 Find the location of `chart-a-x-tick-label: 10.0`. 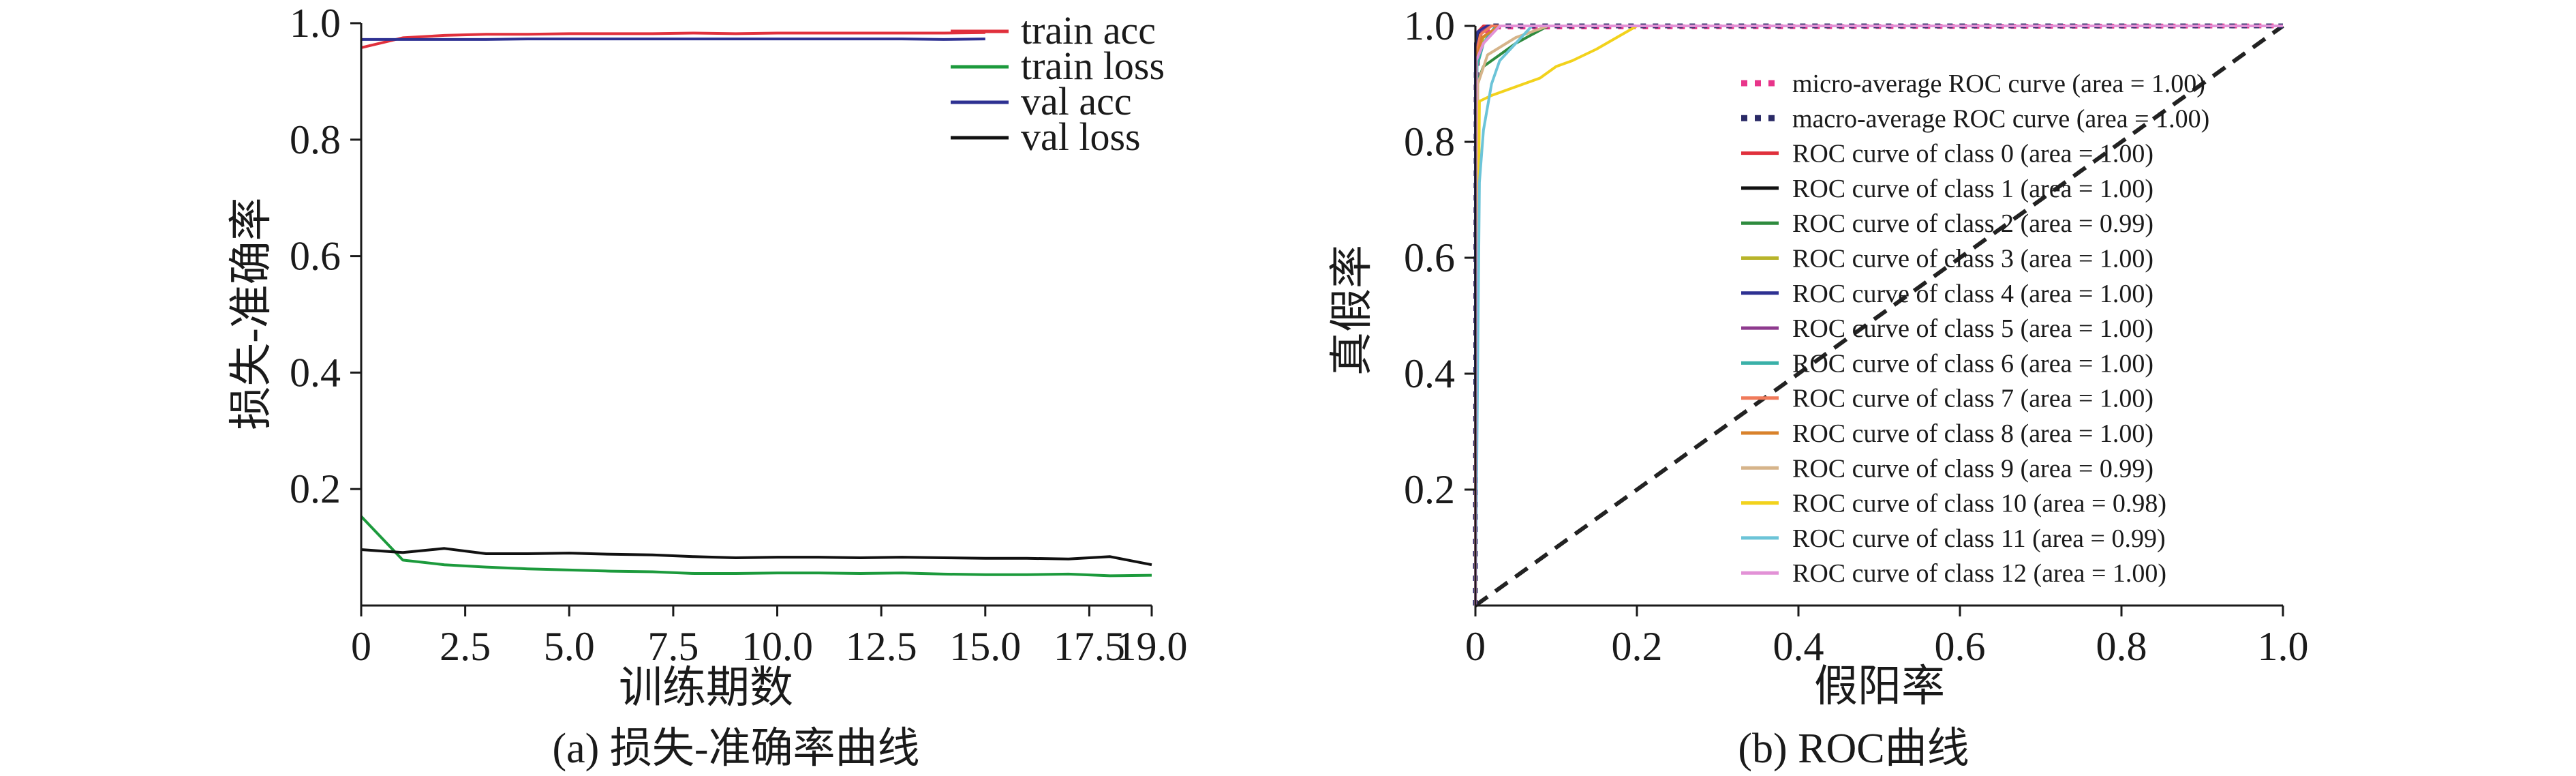

chart-a-x-tick-label: 10.0 is located at coordinates (777, 646).